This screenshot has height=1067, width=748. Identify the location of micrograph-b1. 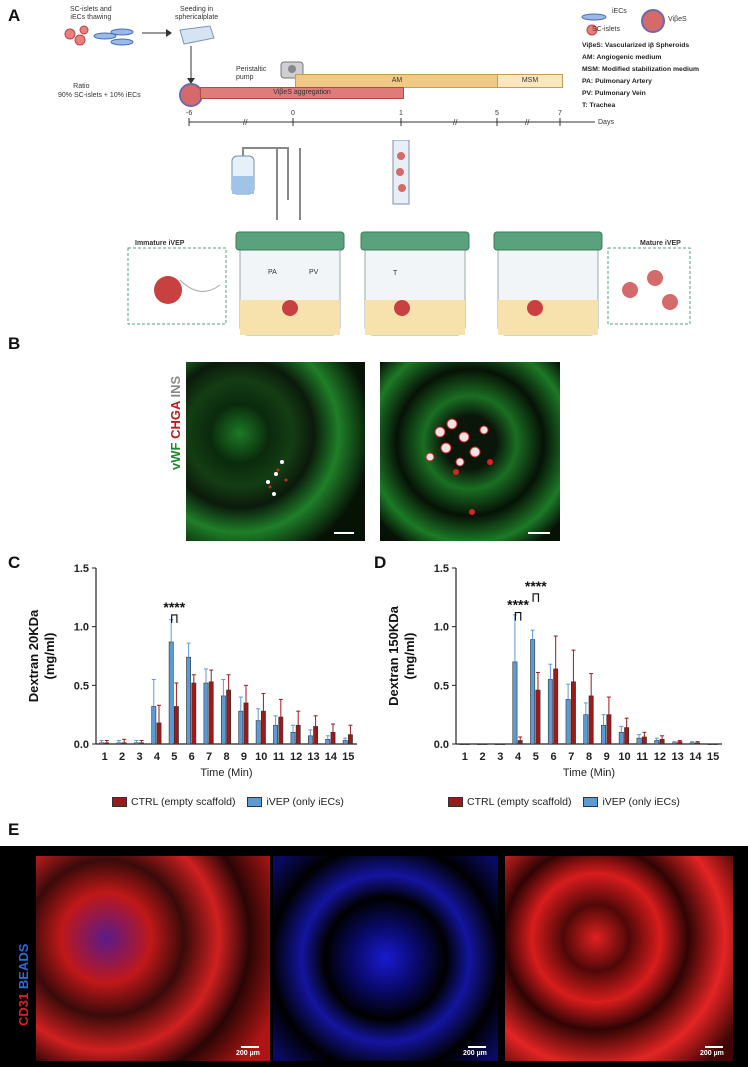
(275, 451).